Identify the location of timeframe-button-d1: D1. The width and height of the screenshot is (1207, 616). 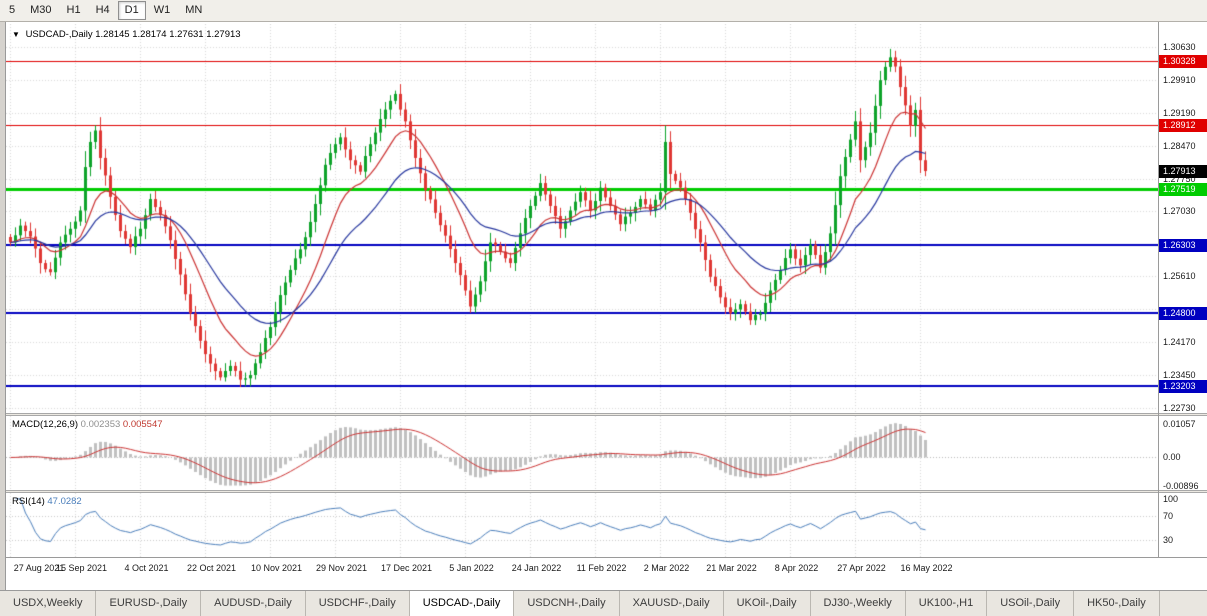
(131, 10).